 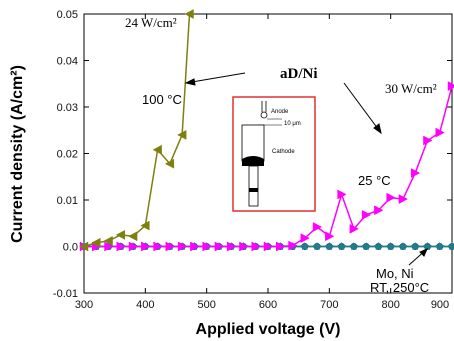 I want to click on y-tick-label: 0.01, so click(x=67, y=201).